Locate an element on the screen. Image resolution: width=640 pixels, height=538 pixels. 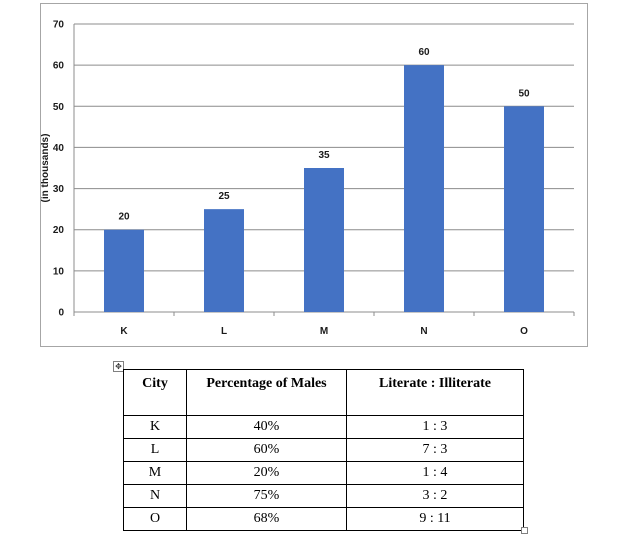
cell-city: N is located at coordinates (155, 496).